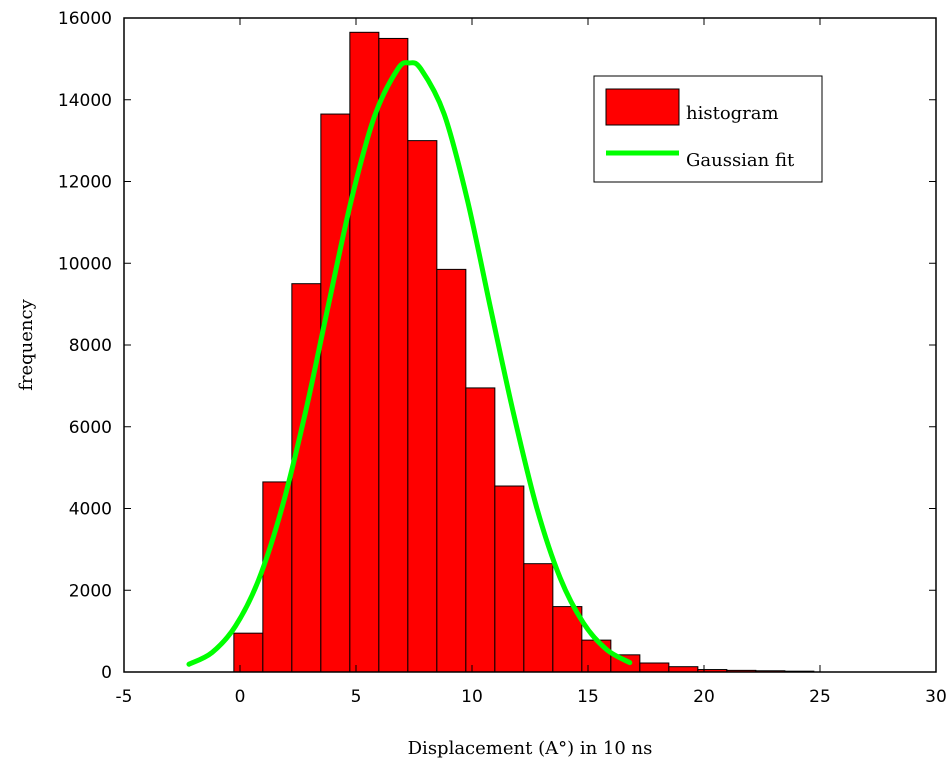 This screenshot has width=952, height=764. What do you see at coordinates (26, 344) in the screenshot?
I see `y-axis-label: frequency` at bounding box center [26, 344].